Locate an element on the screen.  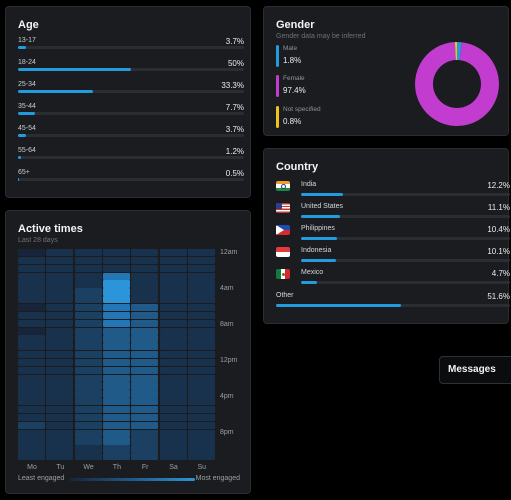
legend-most-label: Most engaged is located at coordinates (217, 478).